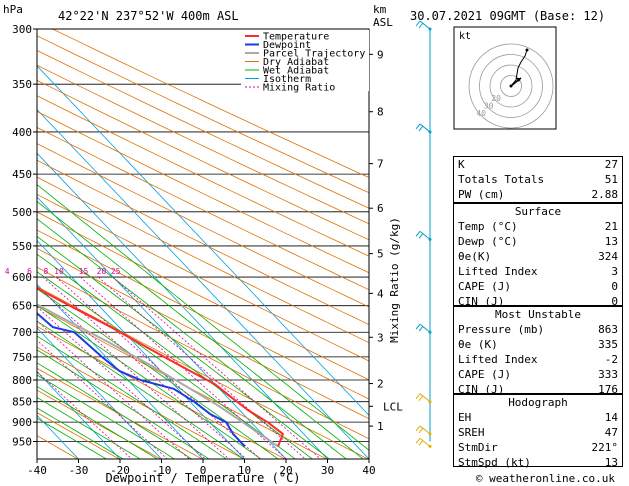 This screenshot has height=486, width=629. Describe the element at coordinates (481, 194) in the screenshot. I see `index-row-name: PW (cm)` at that location.